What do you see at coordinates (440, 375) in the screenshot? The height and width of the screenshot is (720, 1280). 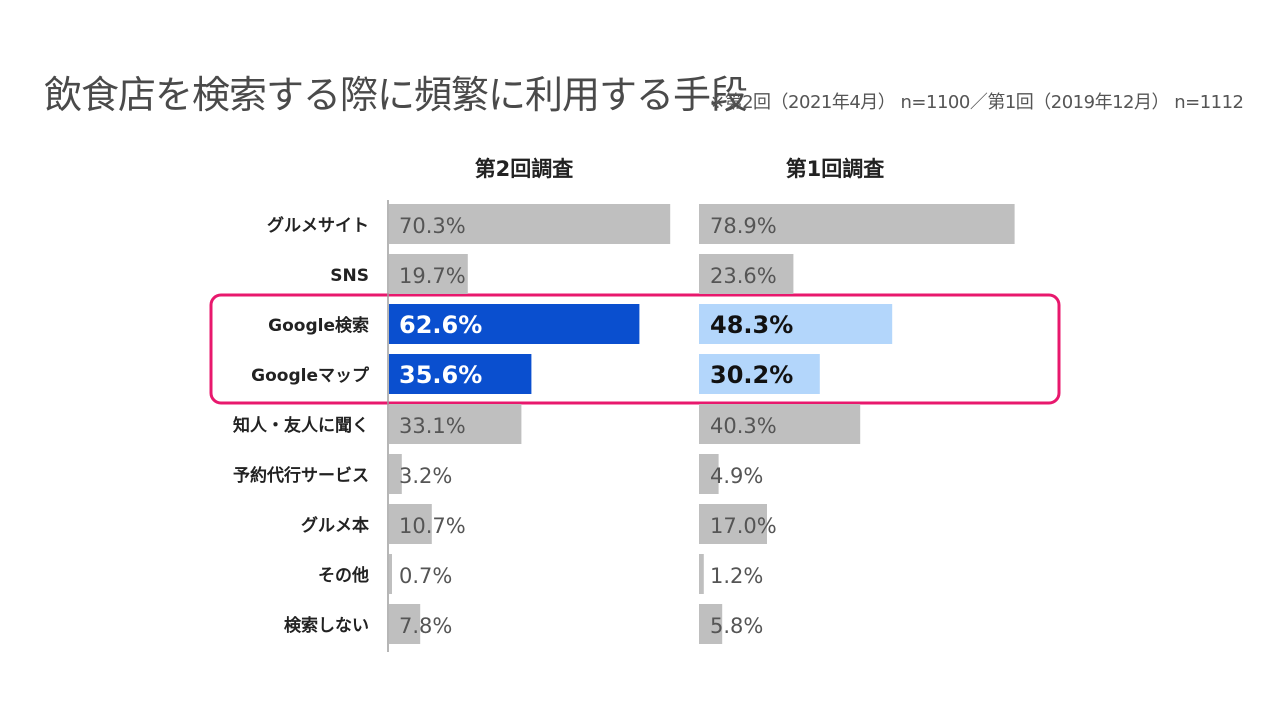 I see `data-label: 35.6%` at bounding box center [440, 375].